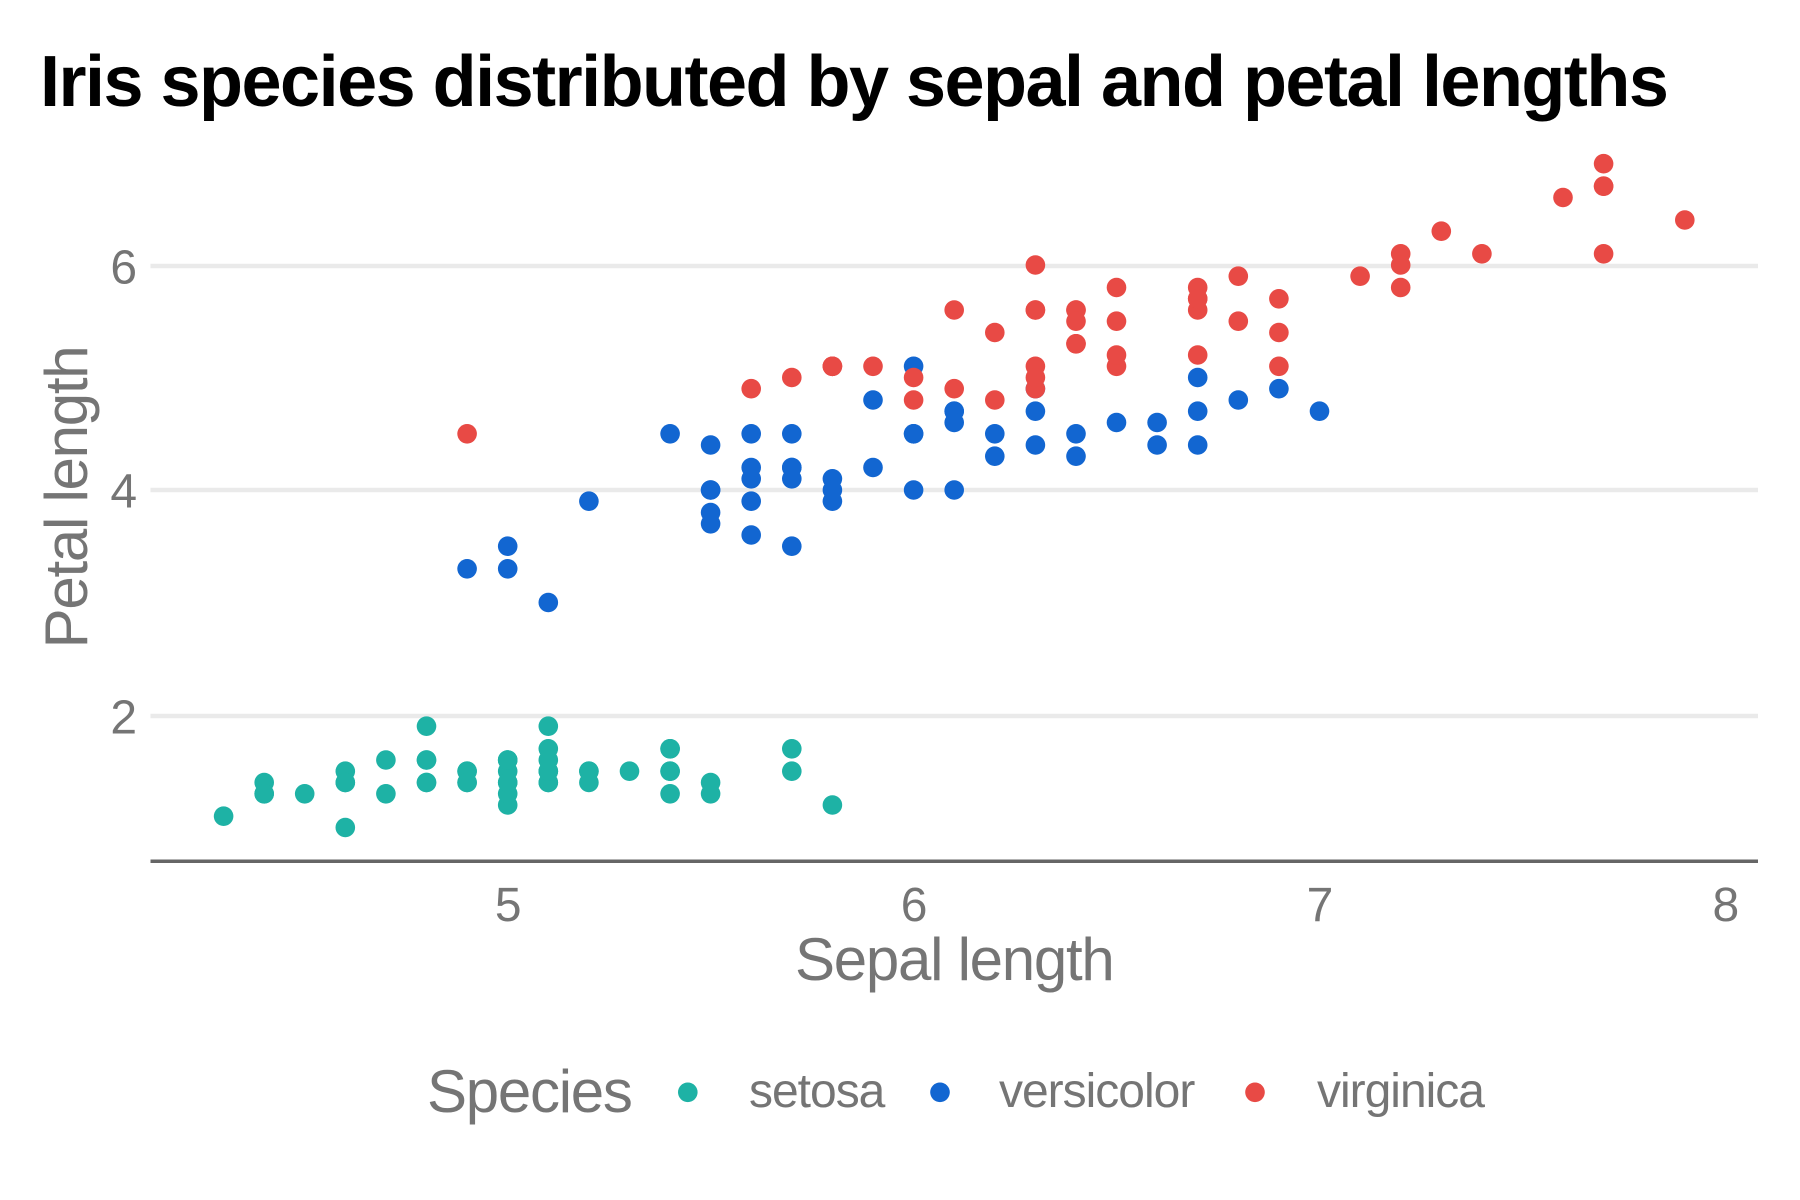  Describe the element at coordinates (1097, 1091) in the screenshot. I see `svg-text: versicolor` at that location.